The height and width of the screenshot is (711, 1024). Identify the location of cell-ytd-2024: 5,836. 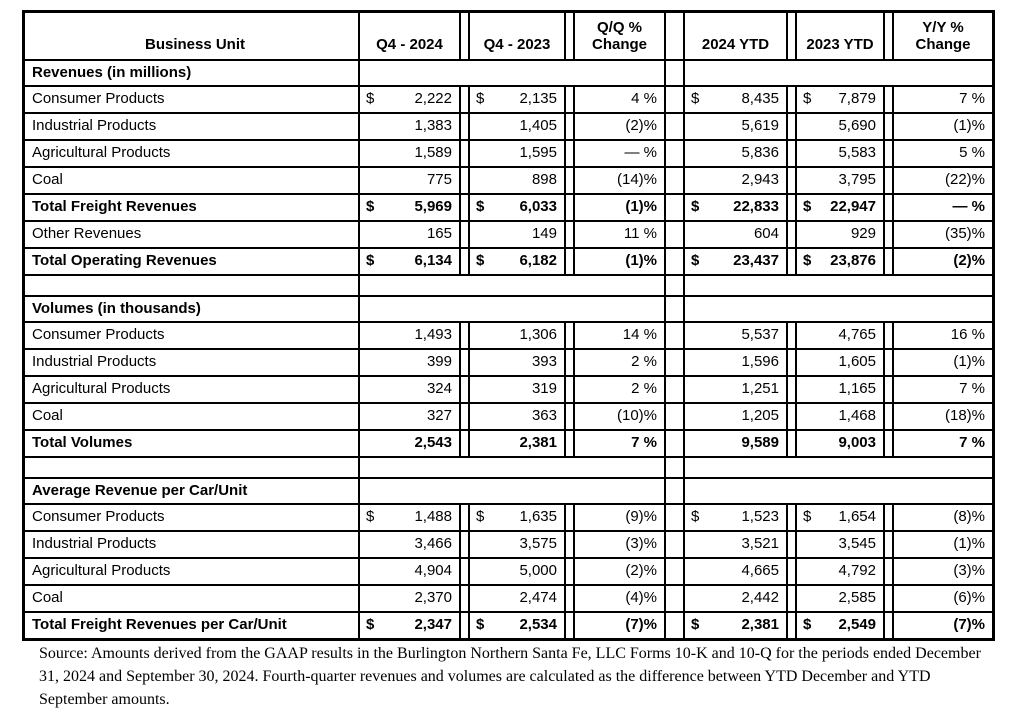
(735, 152).